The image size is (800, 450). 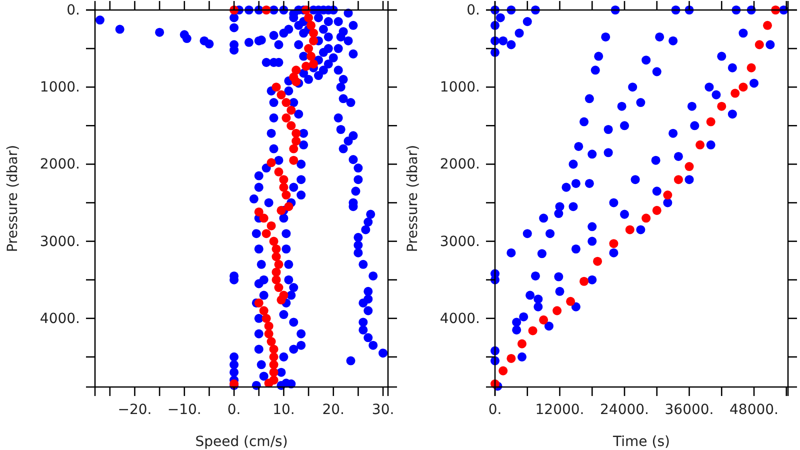 What do you see at coordinates (625, 410) in the screenshot?
I see `x-tick-label: 24000.` at bounding box center [625, 410].